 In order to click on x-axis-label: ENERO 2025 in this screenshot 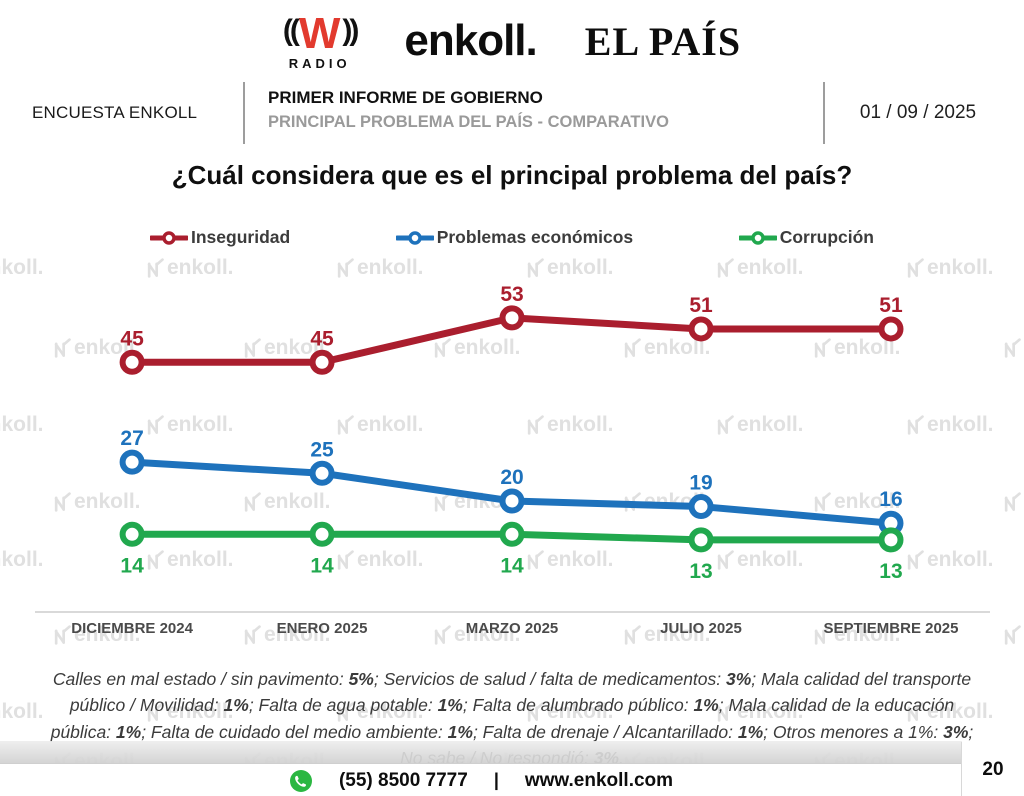, I will do `click(322, 628)`.